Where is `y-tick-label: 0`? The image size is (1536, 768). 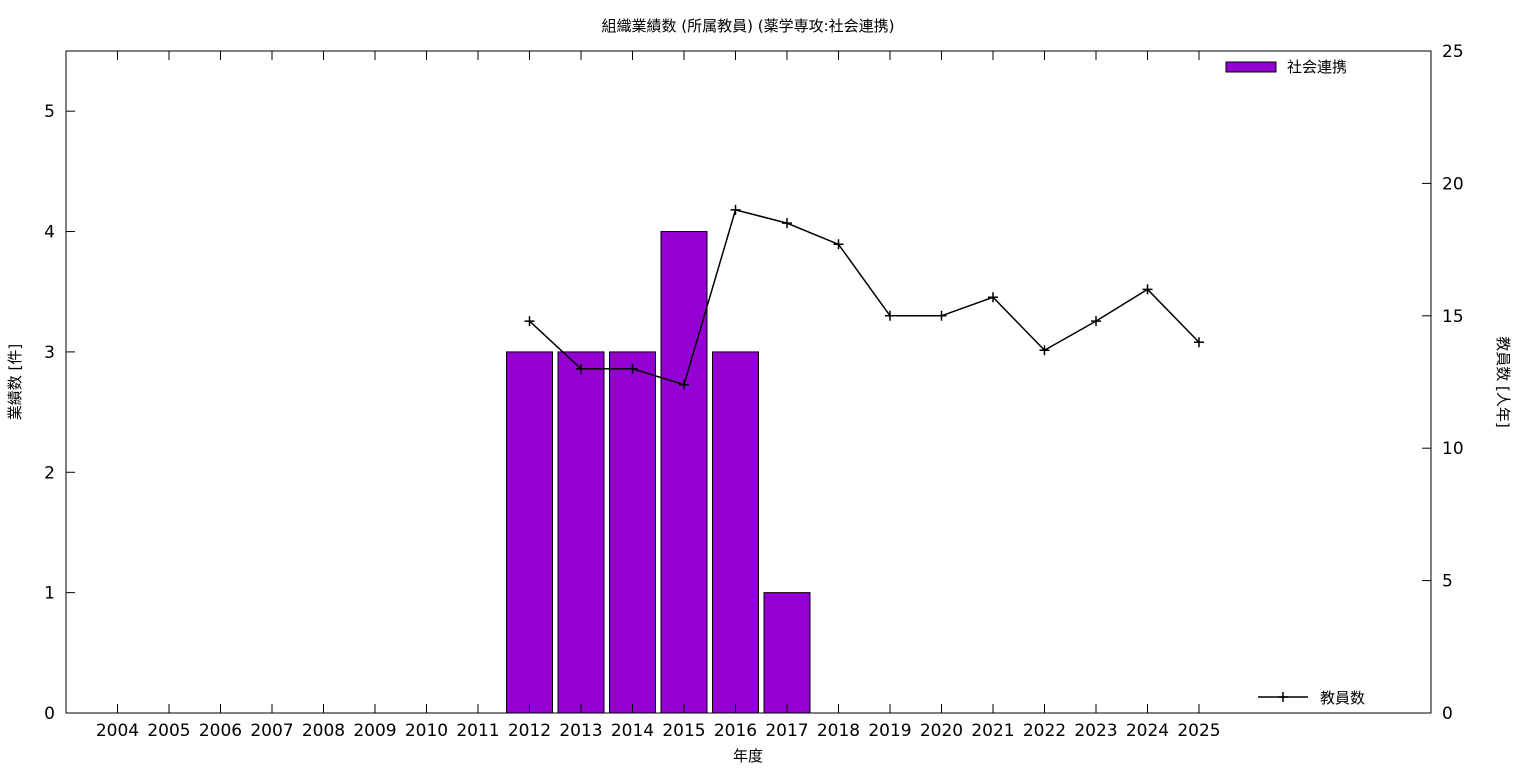
y-tick-label: 0 is located at coordinates (49, 714).